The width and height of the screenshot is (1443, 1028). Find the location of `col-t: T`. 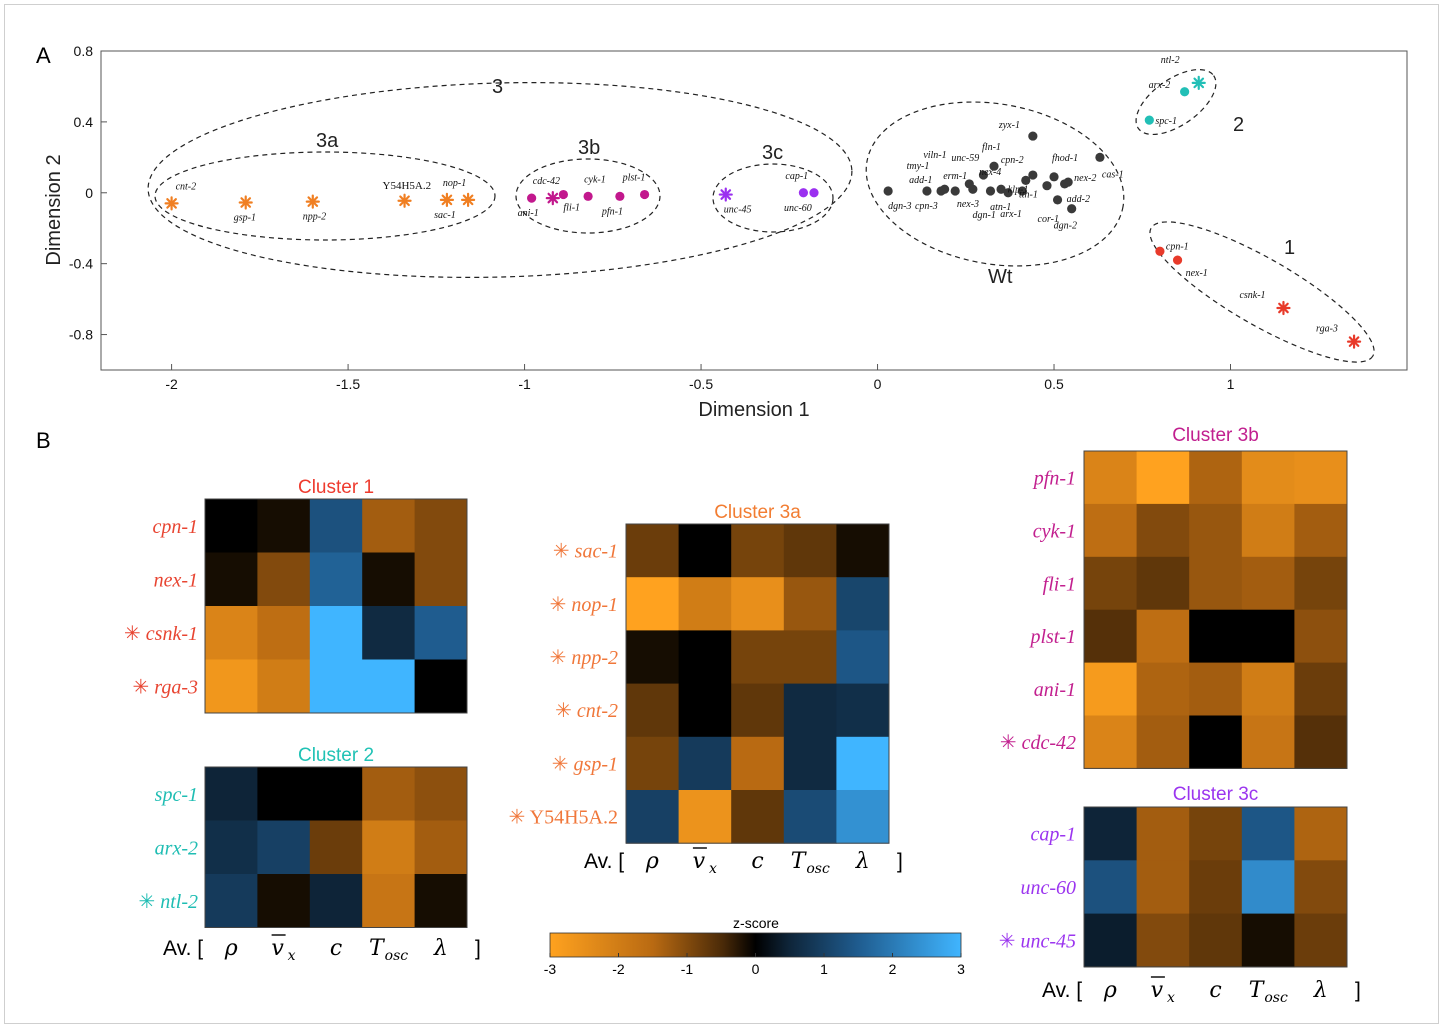

col-t: T is located at coordinates (799, 861).